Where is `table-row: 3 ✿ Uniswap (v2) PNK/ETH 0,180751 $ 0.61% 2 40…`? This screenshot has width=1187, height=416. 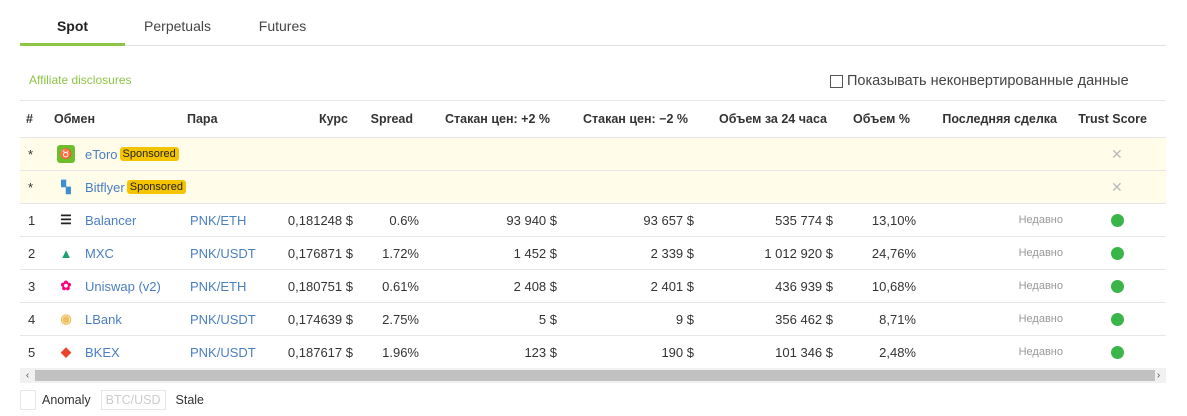
table-row: 3 ✿ Uniswap (v2) PNK/ETH 0,180751 $ 0.61% 2 40… is located at coordinates (593, 286).